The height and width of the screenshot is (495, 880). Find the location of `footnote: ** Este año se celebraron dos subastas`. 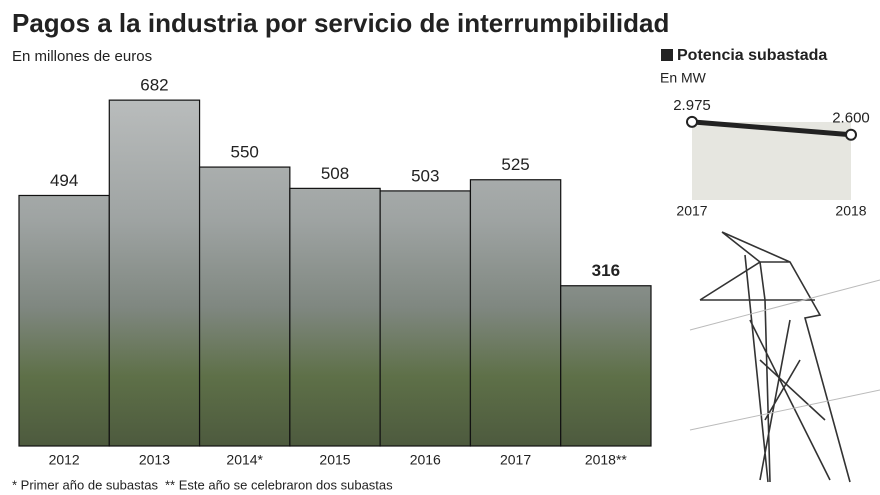

footnote: ** Este año se celebraron dos subastas is located at coordinates (279, 484).